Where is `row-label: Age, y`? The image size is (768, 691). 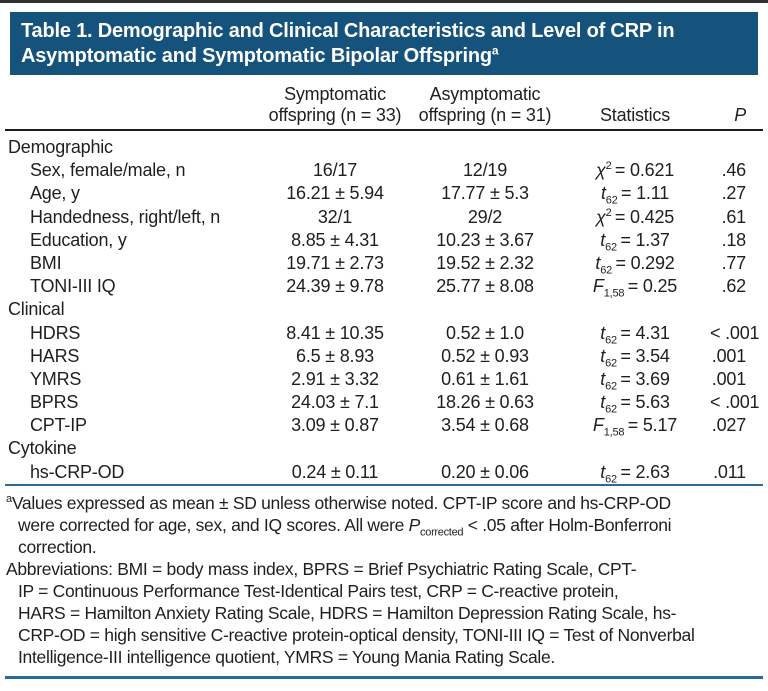 row-label: Age, y is located at coordinates (55, 193).